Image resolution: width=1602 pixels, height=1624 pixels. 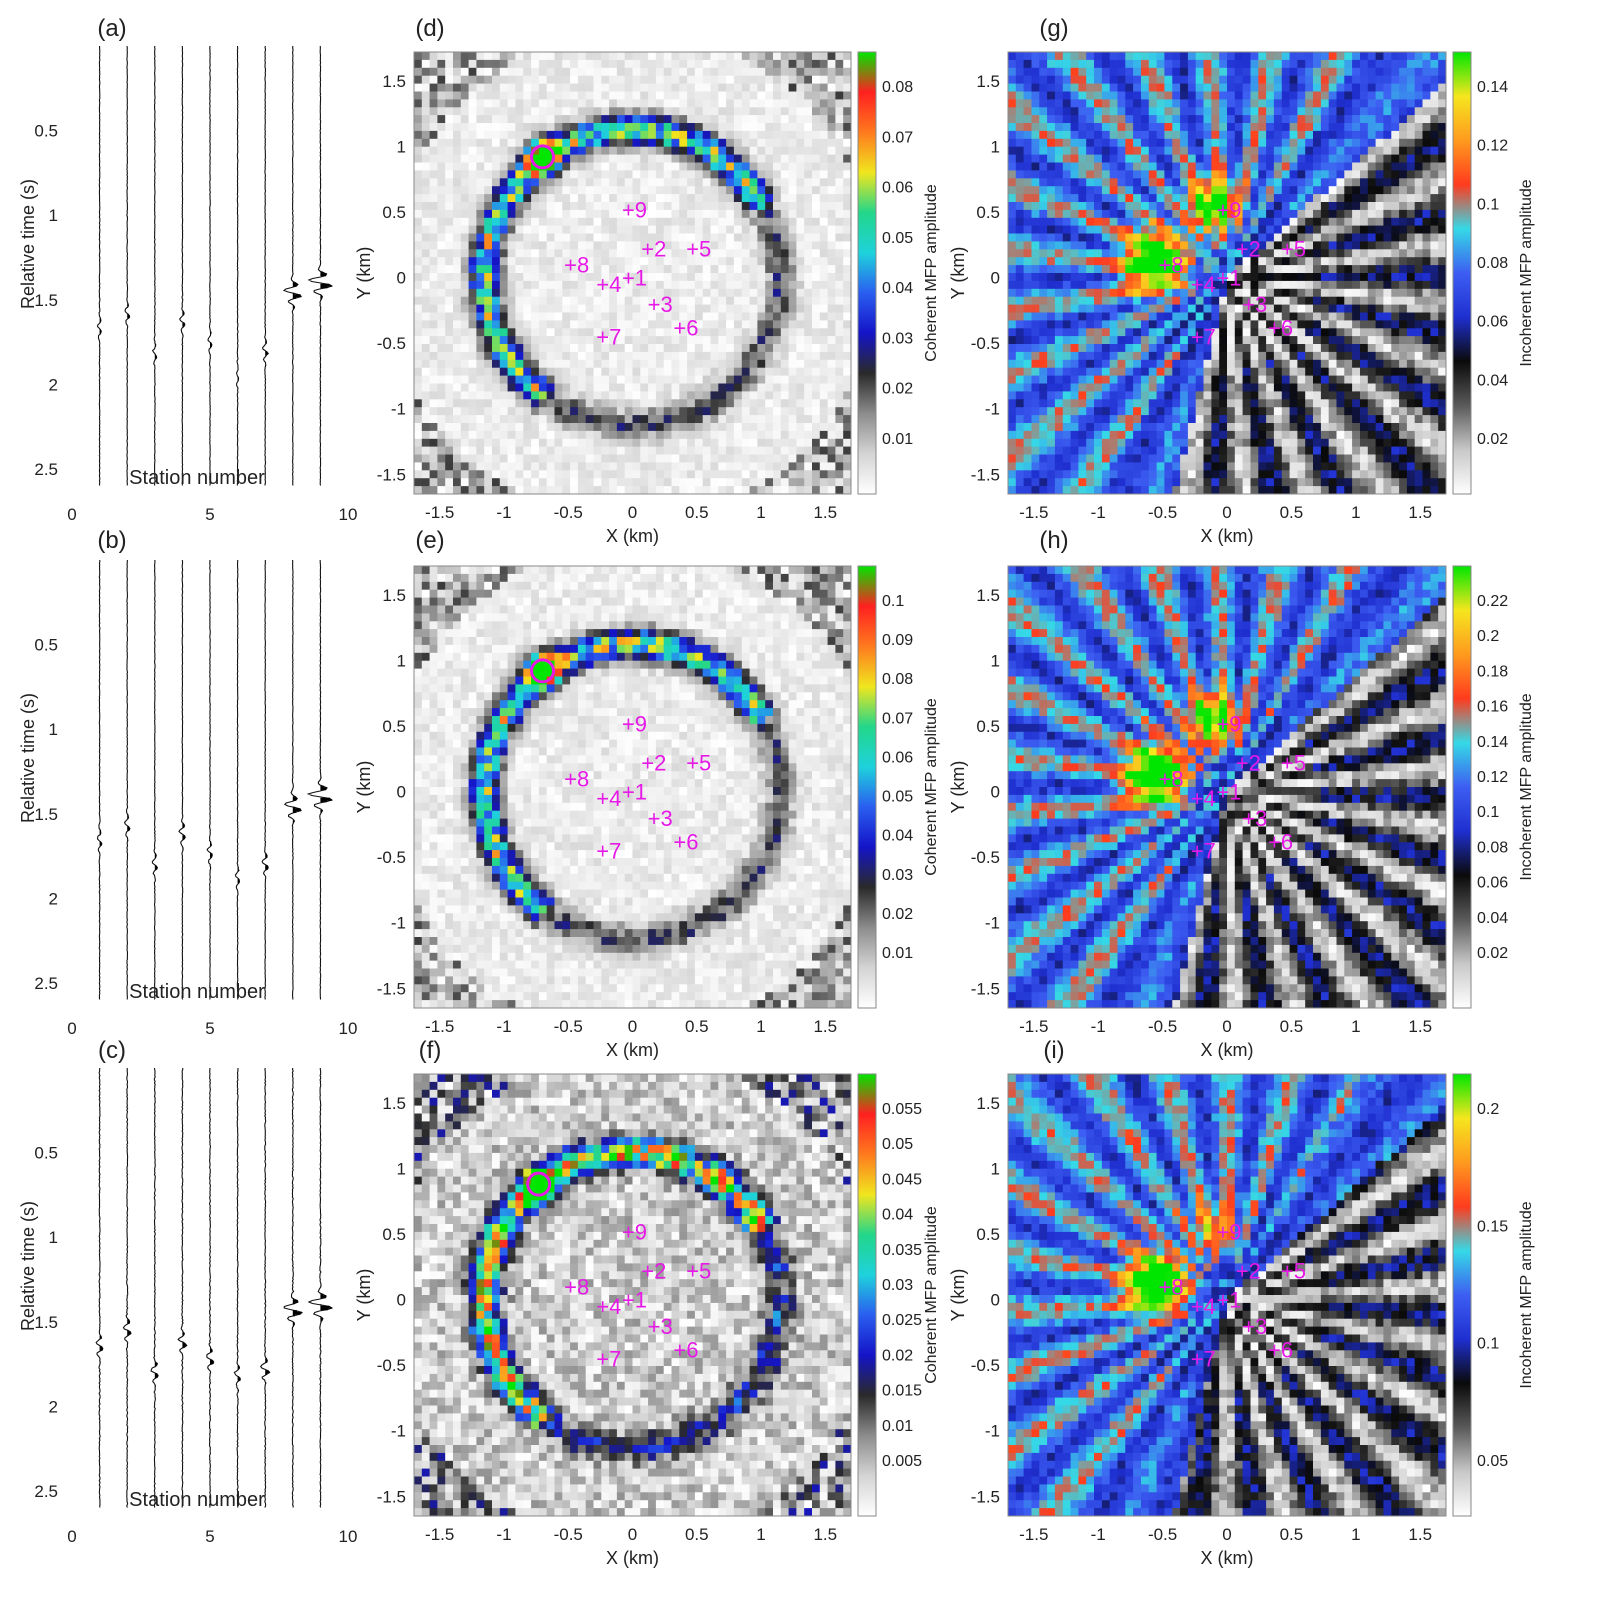 What do you see at coordinates (760, 512) in the screenshot?
I see `x-tick-label: 1` at bounding box center [760, 512].